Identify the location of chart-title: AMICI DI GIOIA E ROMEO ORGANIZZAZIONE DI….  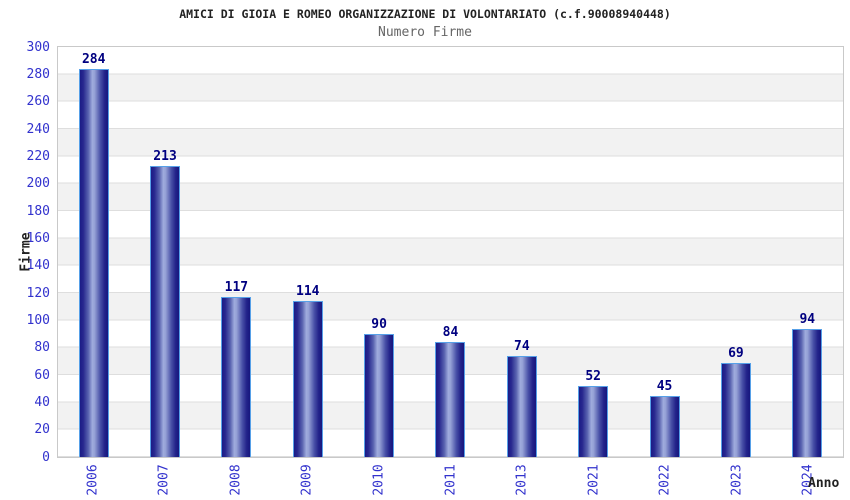
(425, 14).